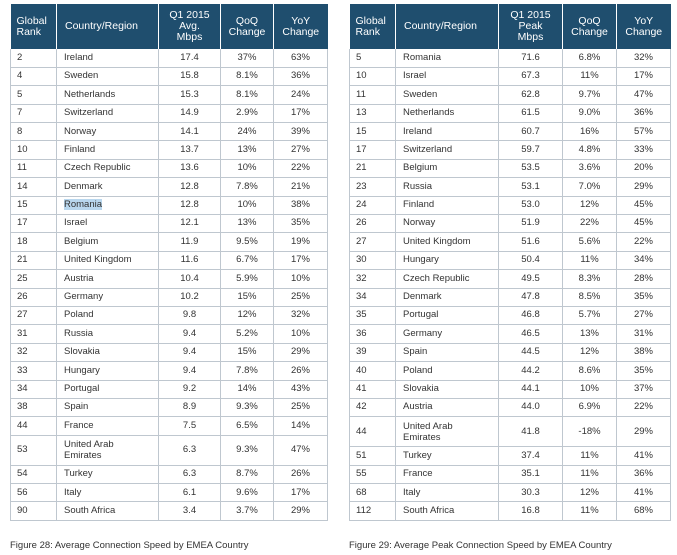 The image size is (677, 555). What do you see at coordinates (510, 389) in the screenshot?
I see `table-row: 41 Slovakia 44.1 10% 37%` at bounding box center [510, 389].